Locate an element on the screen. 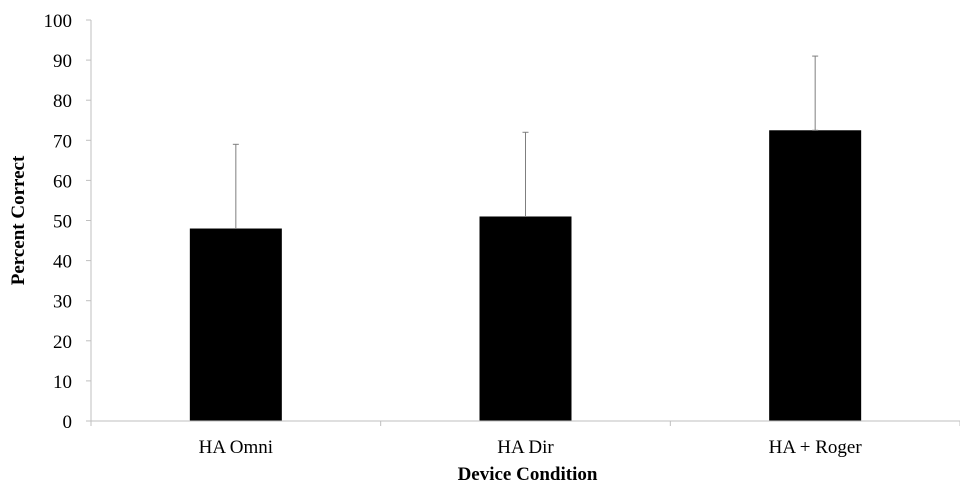 The width and height of the screenshot is (960, 487). y-axis-title: Percent Correct is located at coordinates (18, 220).